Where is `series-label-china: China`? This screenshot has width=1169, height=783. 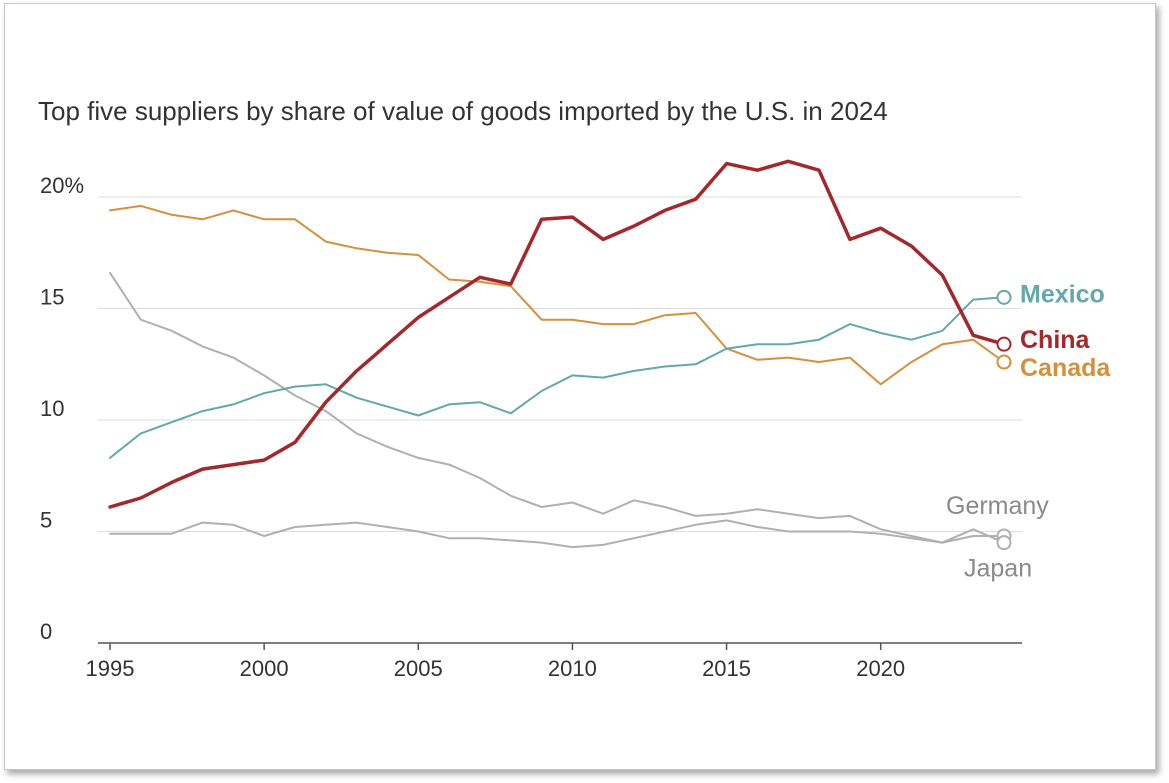
series-label-china: China is located at coordinates (1055, 340).